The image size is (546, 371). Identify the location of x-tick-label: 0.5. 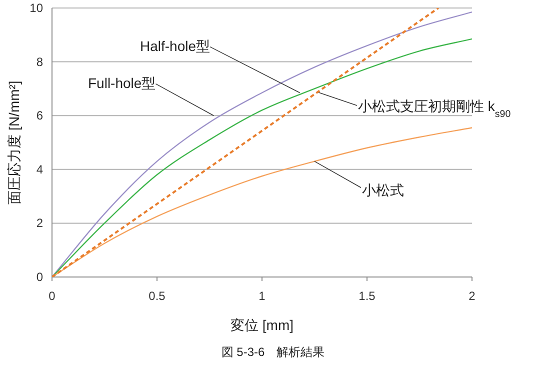
(157, 296).